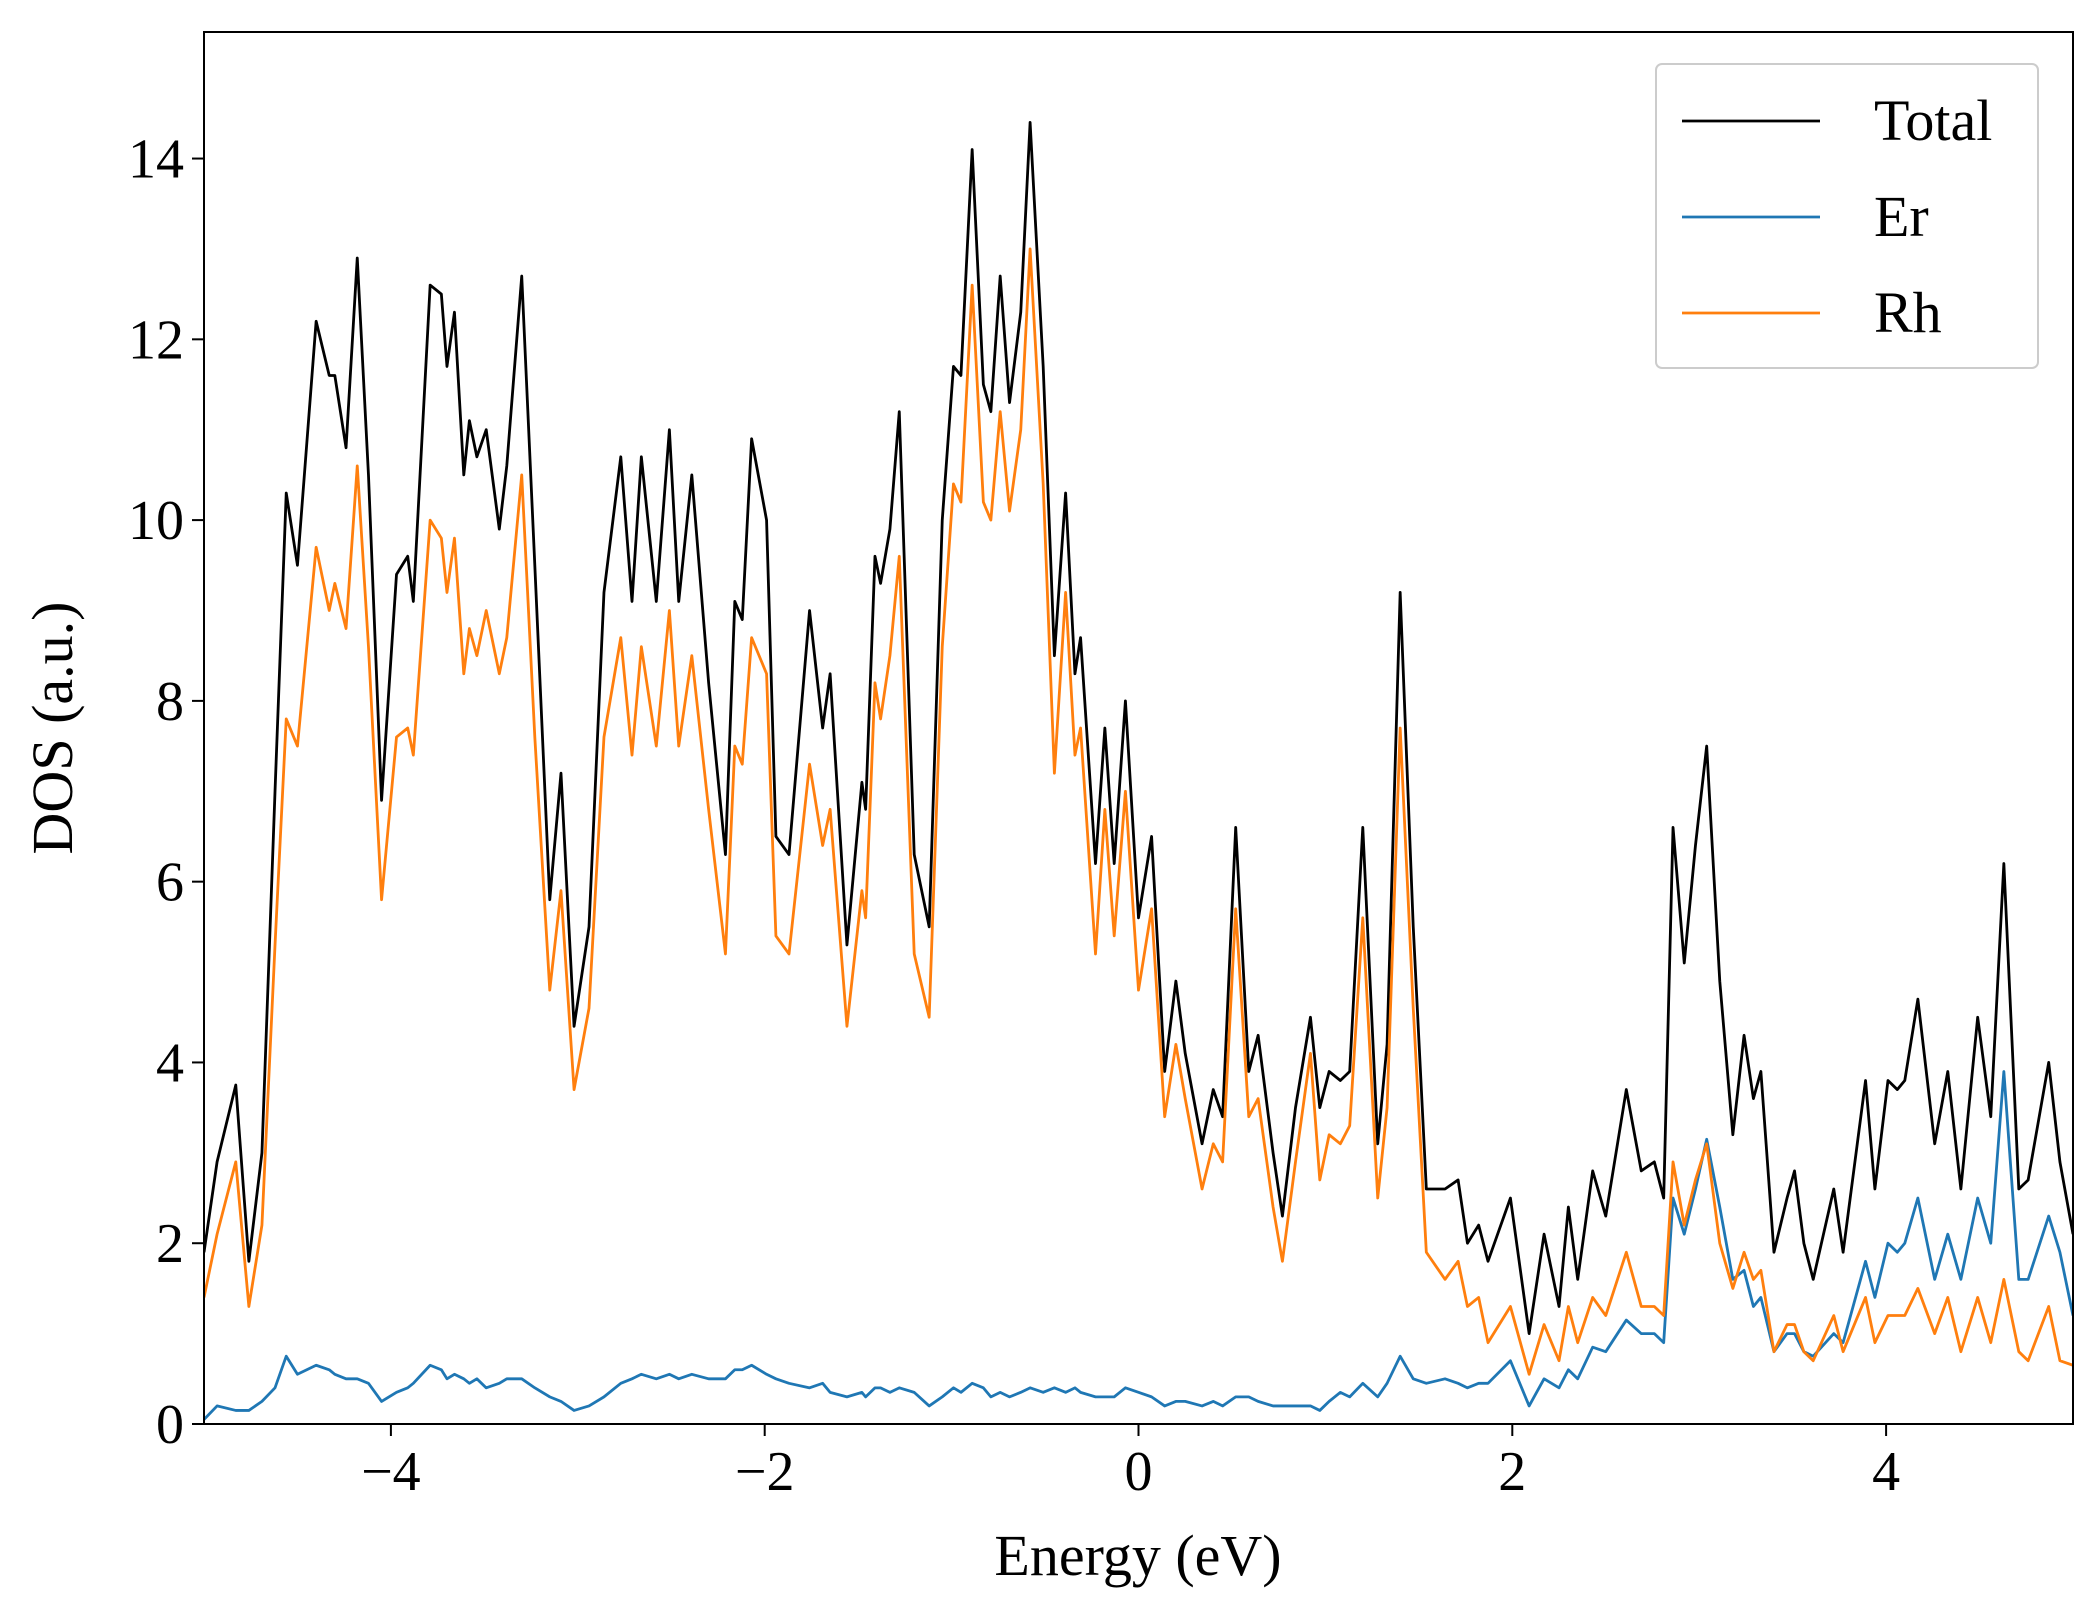 This screenshot has width=2097, height=1622. What do you see at coordinates (170, 1244) in the screenshot?
I see `y-tick-label: 2` at bounding box center [170, 1244].